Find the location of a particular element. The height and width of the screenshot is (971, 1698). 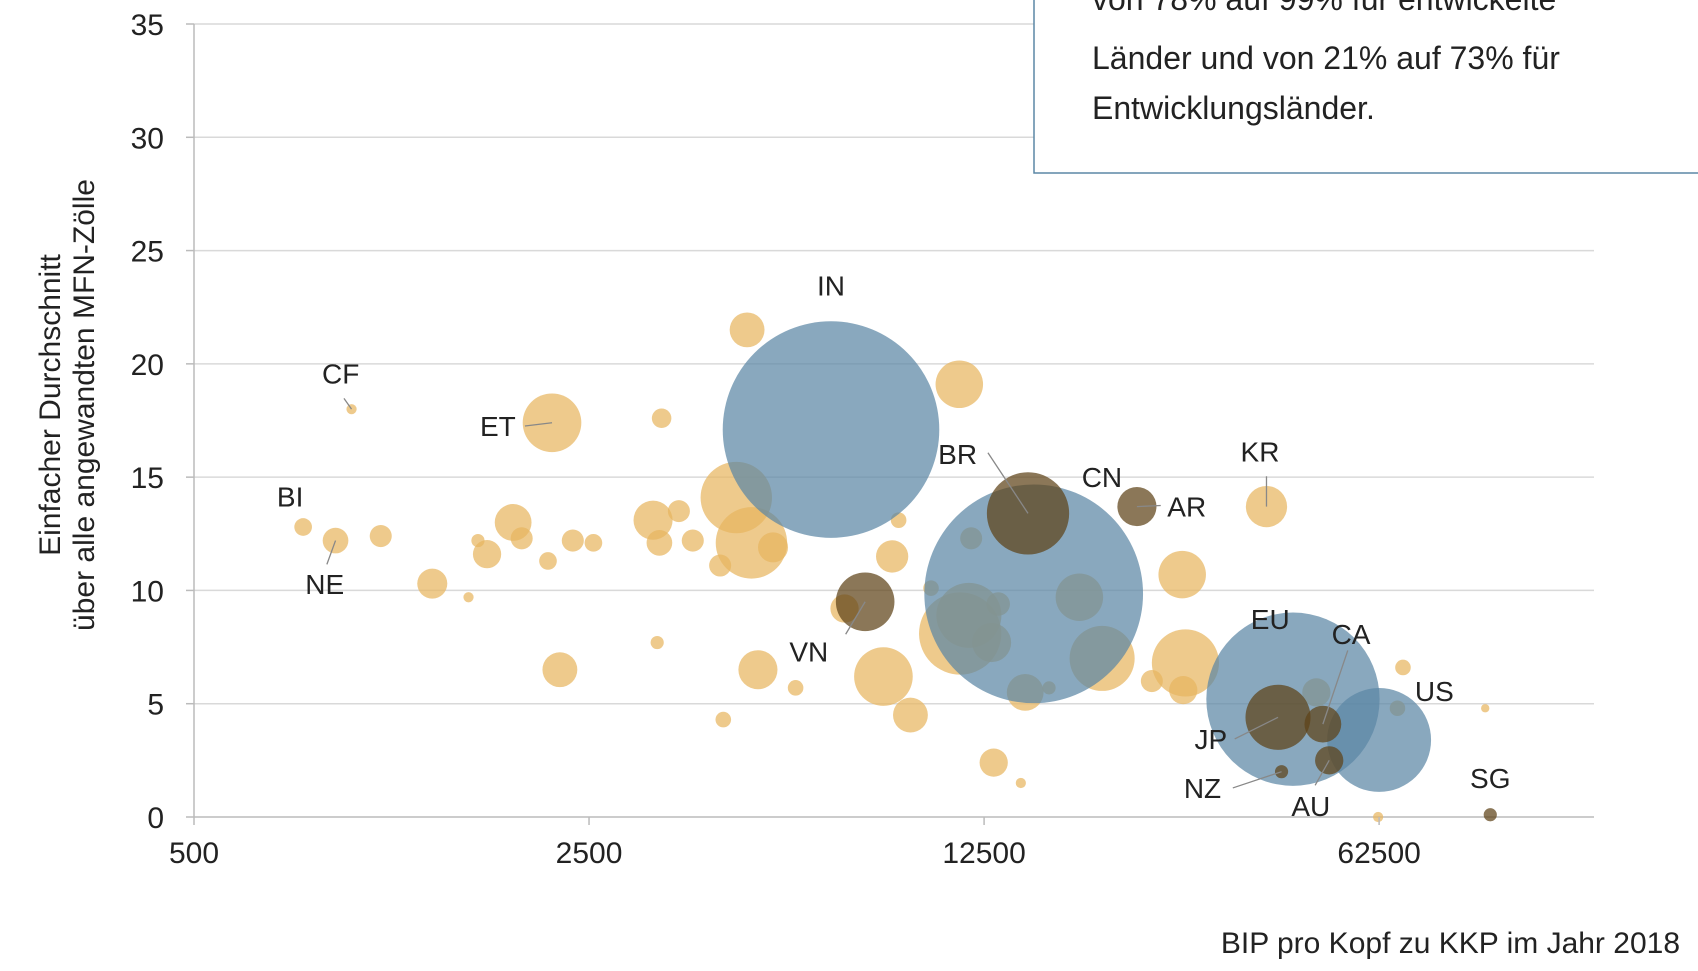

y-axis-title-line: Einfacher Durchschnitt is located at coordinates (50, 404).